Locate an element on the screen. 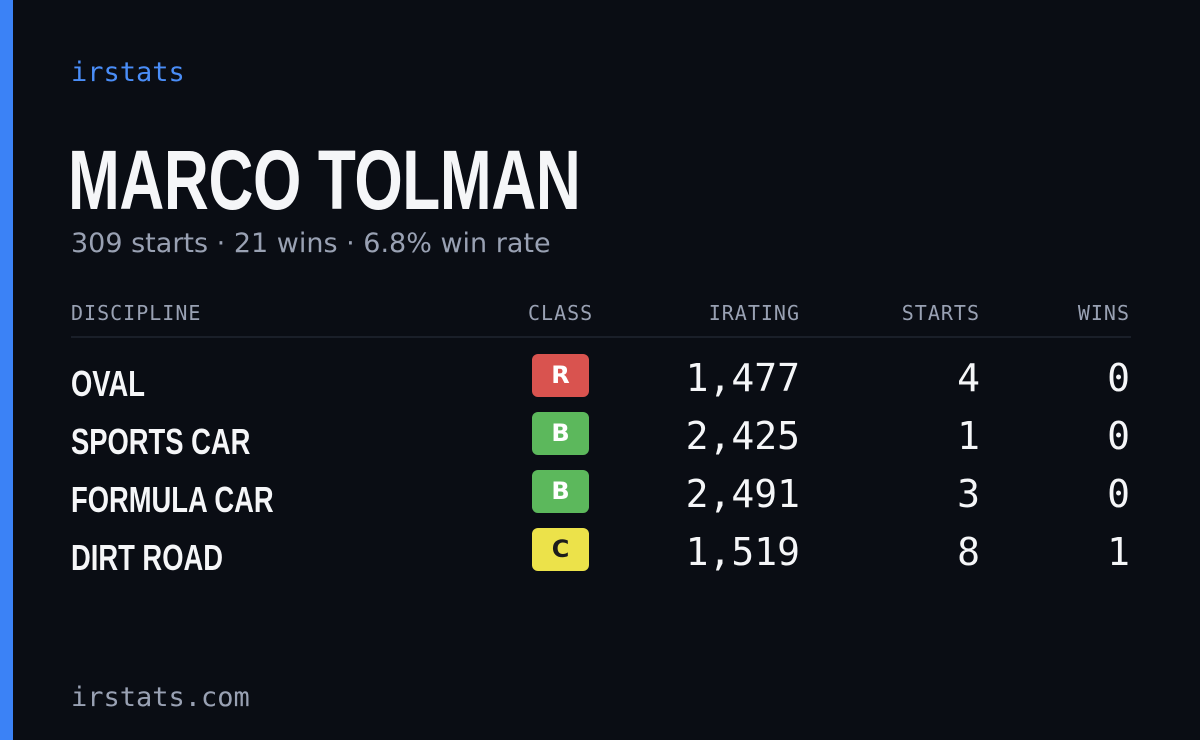  starts-value: 4 is located at coordinates (968, 378).